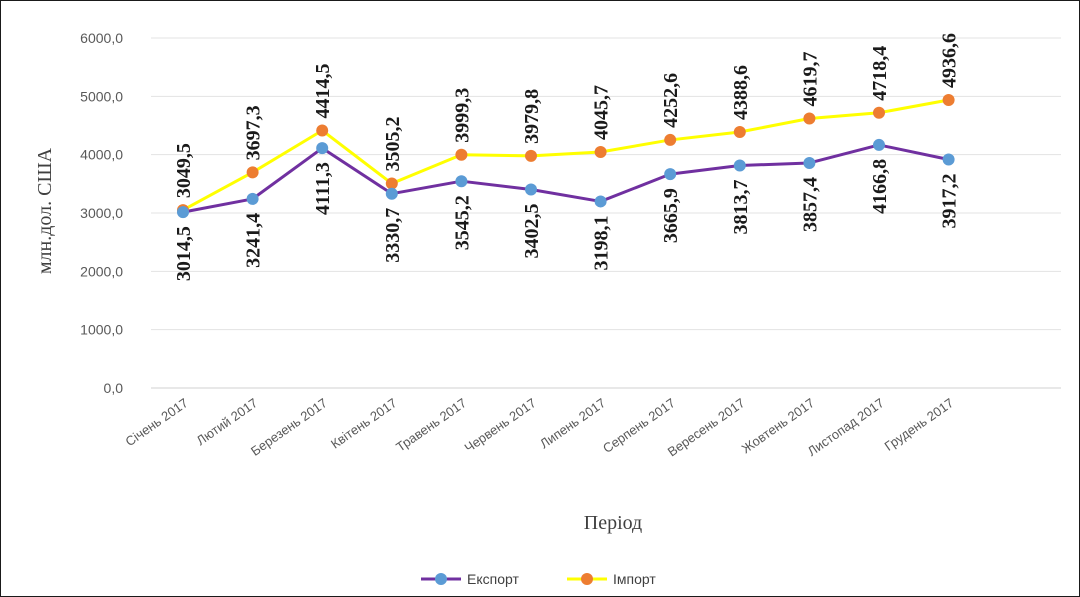 The image size is (1080, 597). I want to click on x-tick-label: Квітень 2017, so click(364, 423).